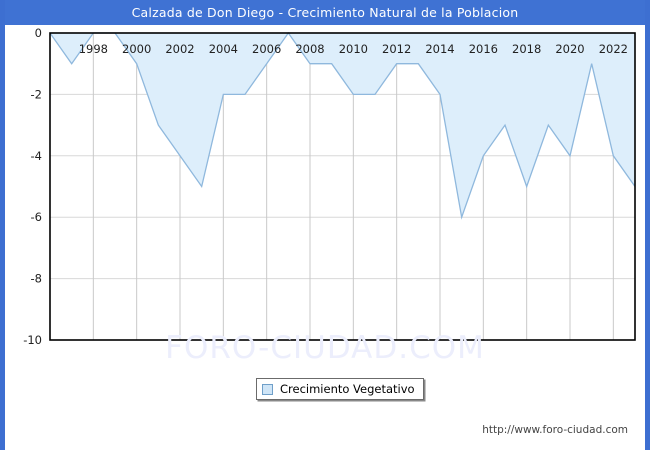 Image resolution: width=650 pixels, height=450 pixels. I want to click on x-axis-tick-label: 2008, so click(309, 49).